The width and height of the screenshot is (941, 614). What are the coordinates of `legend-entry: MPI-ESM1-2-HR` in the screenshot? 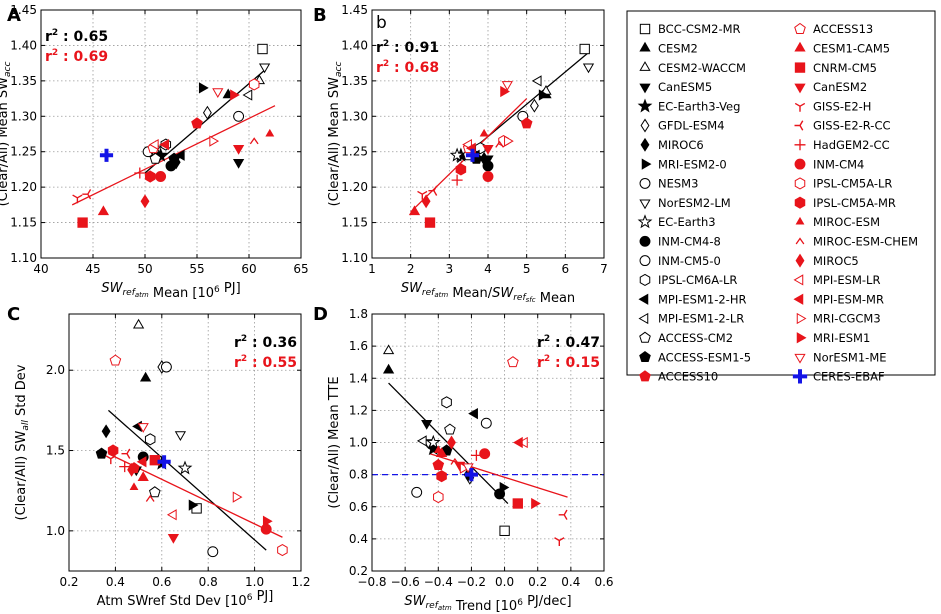 It's located at (692, 299).